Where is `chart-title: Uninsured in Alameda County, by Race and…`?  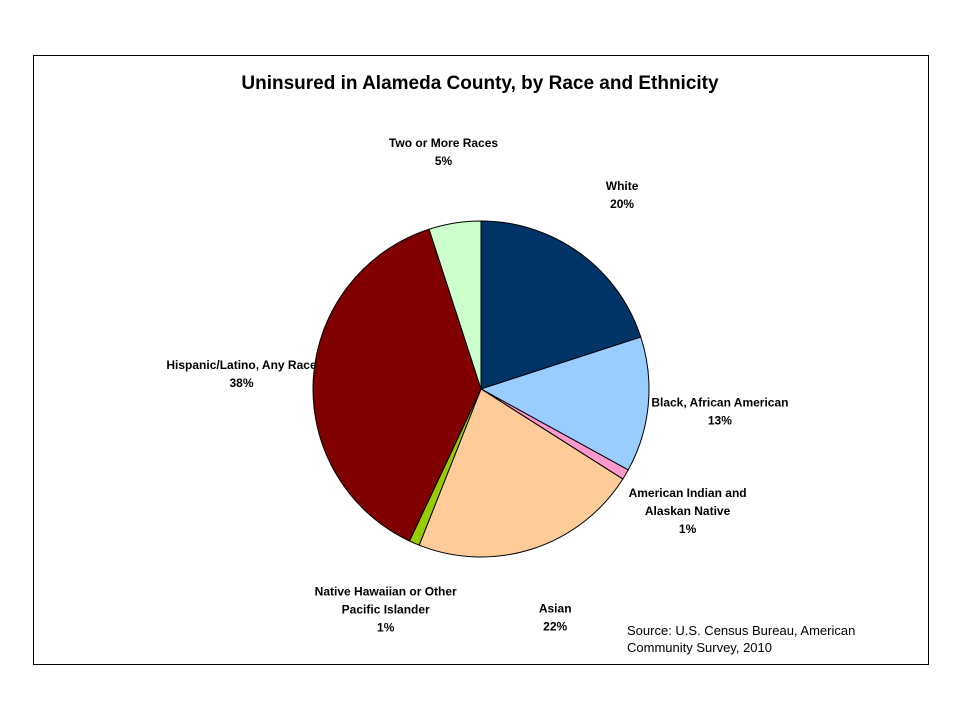
chart-title: Uninsured in Alameda County, by Race and… is located at coordinates (480, 83).